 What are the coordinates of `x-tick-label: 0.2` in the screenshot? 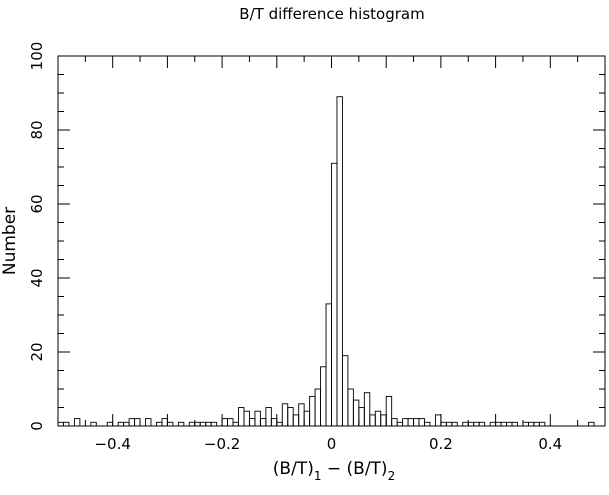 It's located at (441, 444).